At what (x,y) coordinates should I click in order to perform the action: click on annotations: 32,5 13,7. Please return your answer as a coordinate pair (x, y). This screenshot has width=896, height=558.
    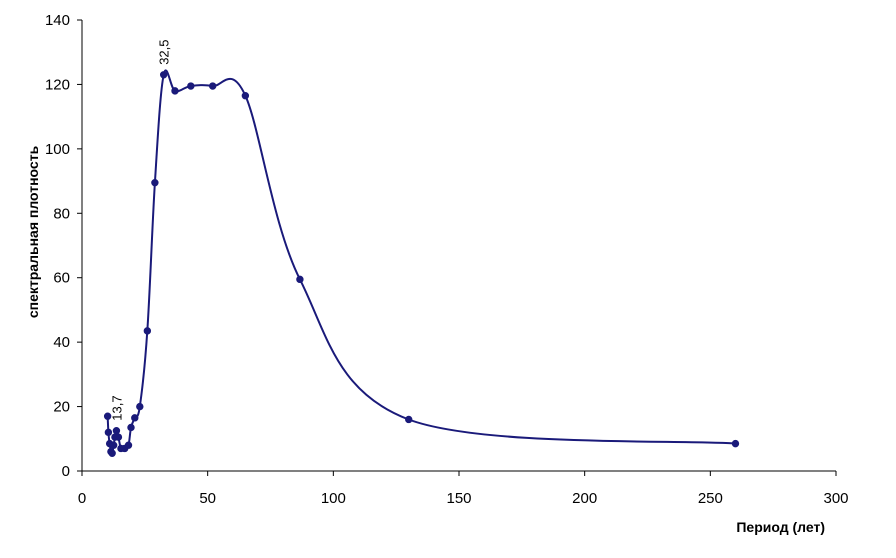
    Looking at the image, I should click on (140, 229).